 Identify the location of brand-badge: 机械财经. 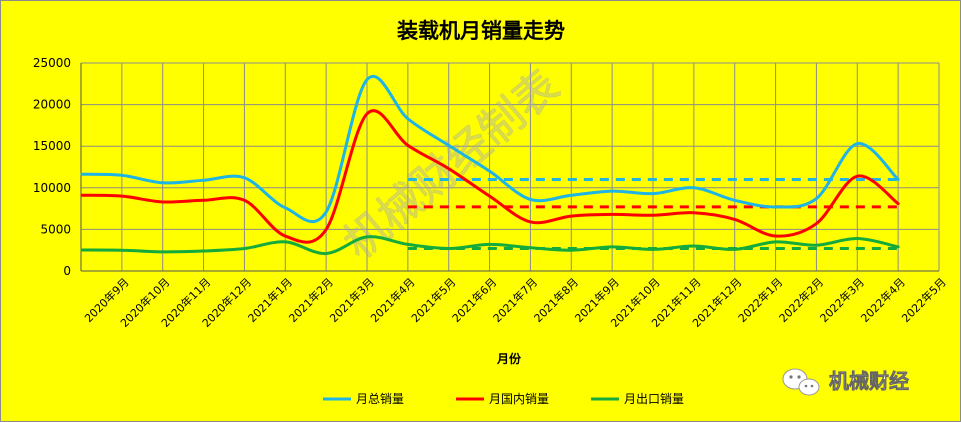
(845, 382).